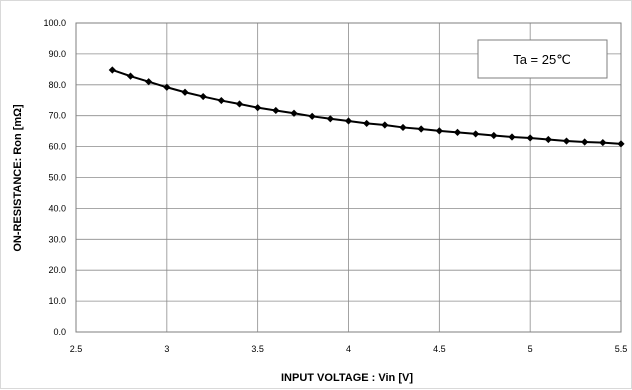  What do you see at coordinates (439, 349) in the screenshot?
I see `x-tick-label: 4.5` at bounding box center [439, 349].